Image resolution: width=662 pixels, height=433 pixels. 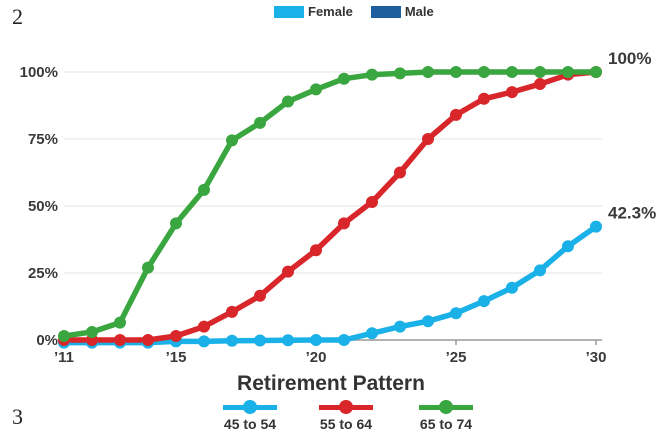 What do you see at coordinates (92, 331) in the screenshot?
I see `point-65-to-74-2012` at bounding box center [92, 331].